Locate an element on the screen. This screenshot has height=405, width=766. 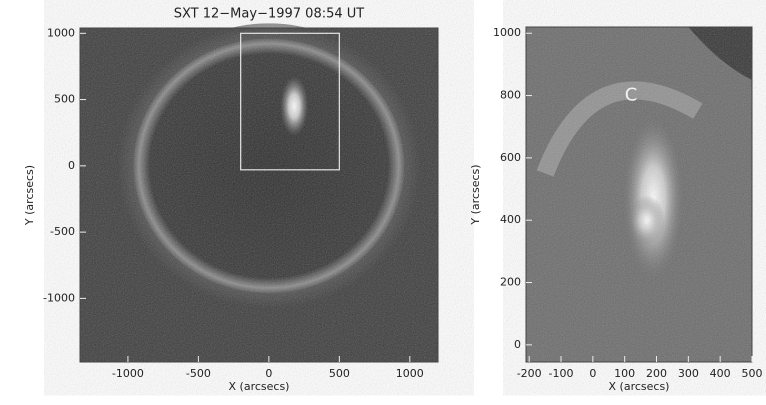
y-tick-label: 200 is located at coordinates (510, 282).